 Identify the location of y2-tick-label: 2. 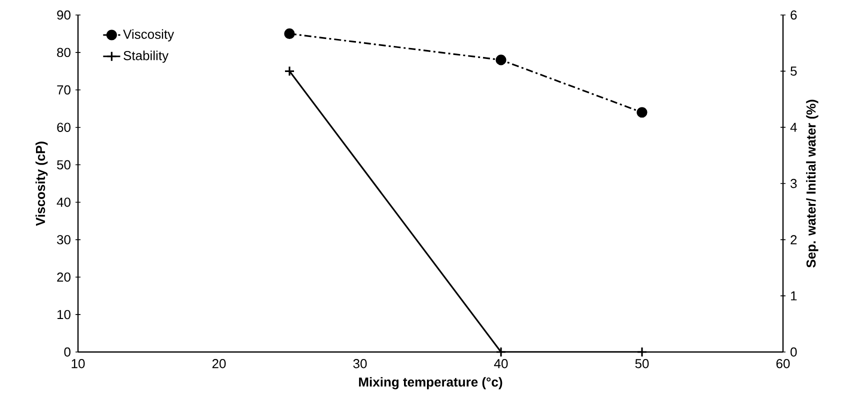
(793, 239).